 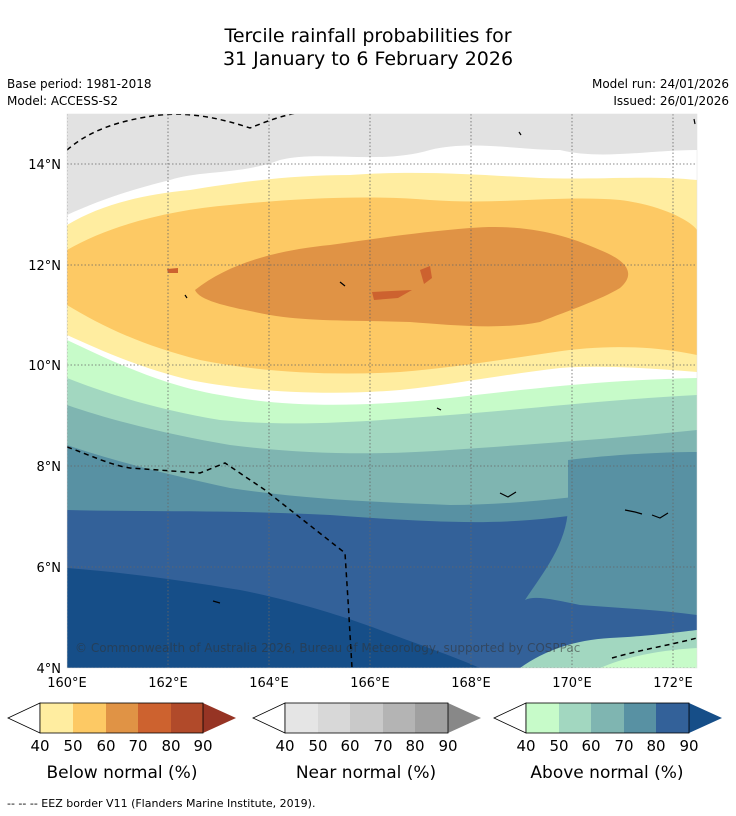 I want to click on legend-above-normal-tick: 90, so click(x=688, y=746).